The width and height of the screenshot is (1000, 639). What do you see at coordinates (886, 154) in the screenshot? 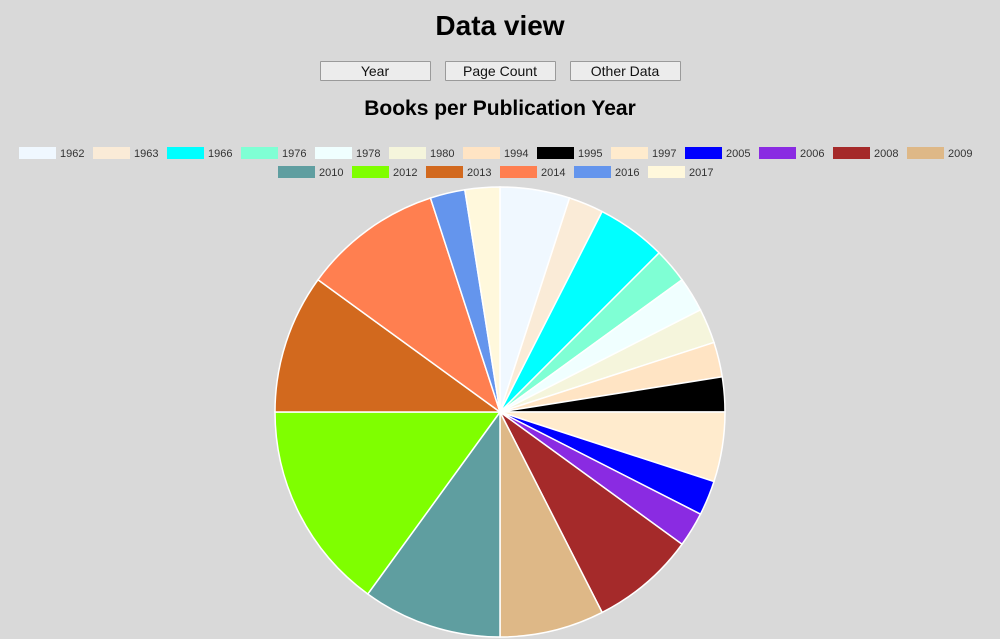
I see `legend-label-2008: 2008` at bounding box center [886, 154].